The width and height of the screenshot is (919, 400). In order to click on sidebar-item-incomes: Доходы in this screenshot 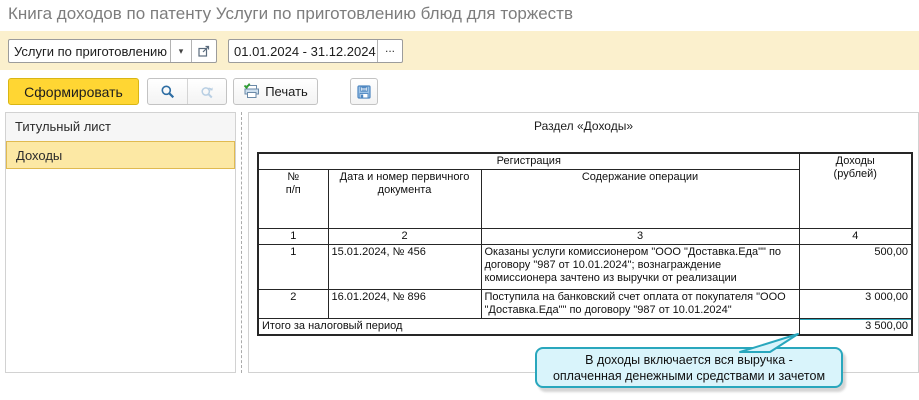, I will do `click(120, 155)`.